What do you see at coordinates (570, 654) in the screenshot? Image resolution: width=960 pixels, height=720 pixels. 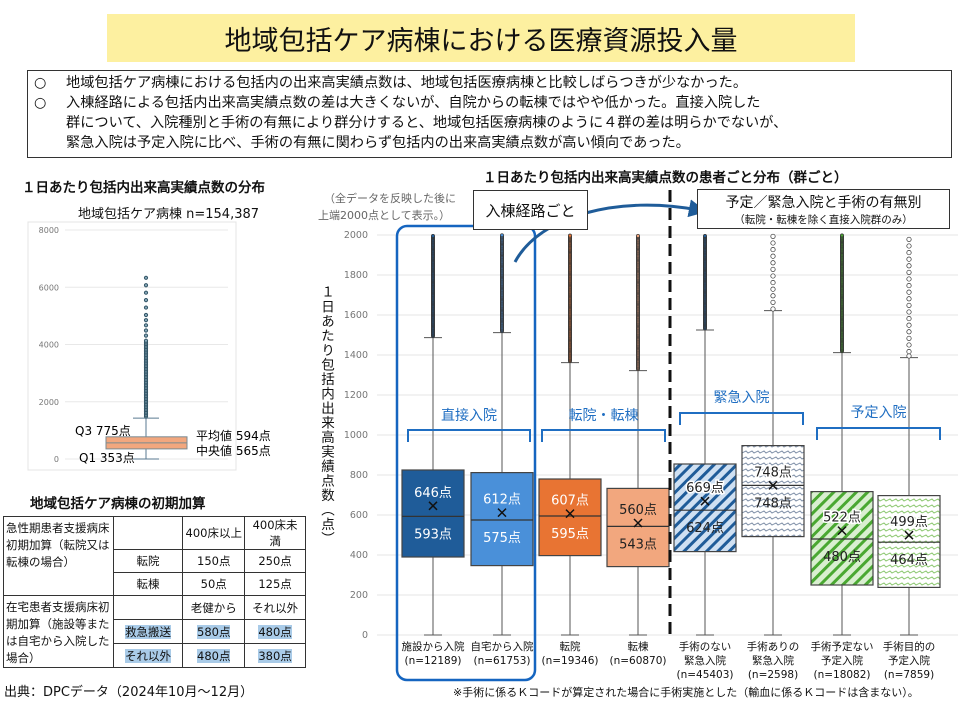 I see `x-category-label: 転院 (n=19346)` at bounding box center [570, 654].